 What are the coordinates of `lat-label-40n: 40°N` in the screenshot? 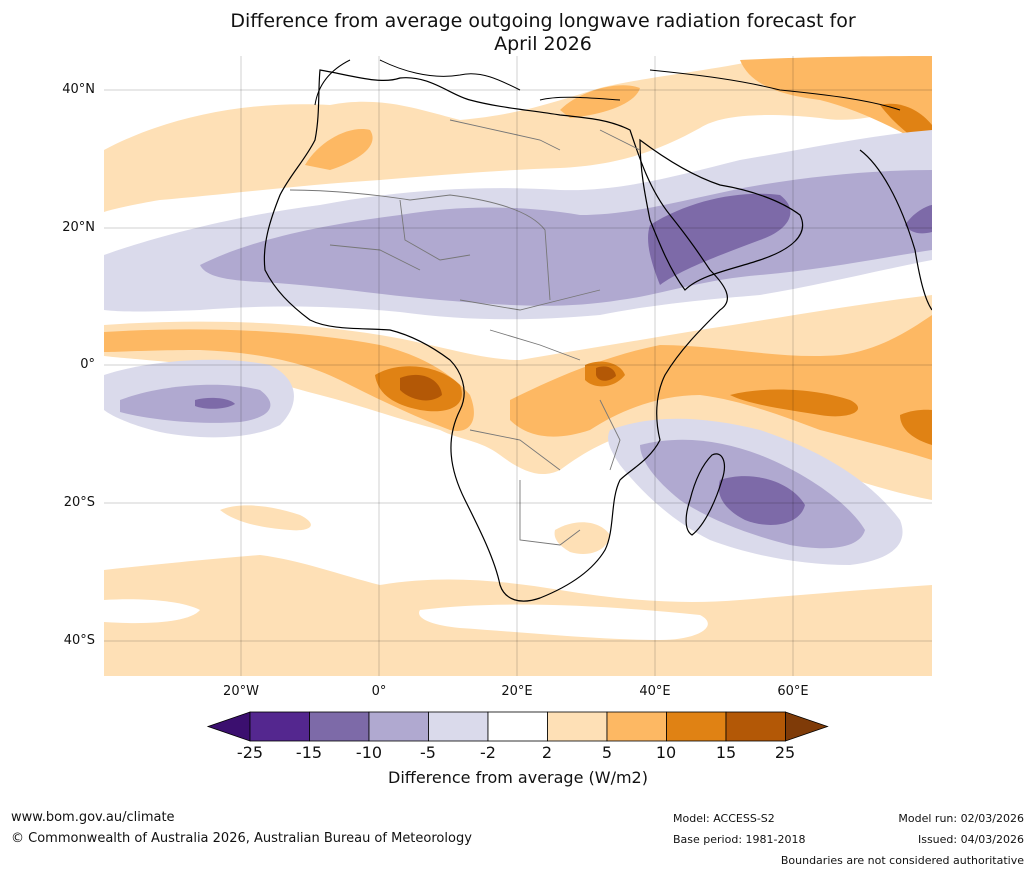 It's located at (78, 89).